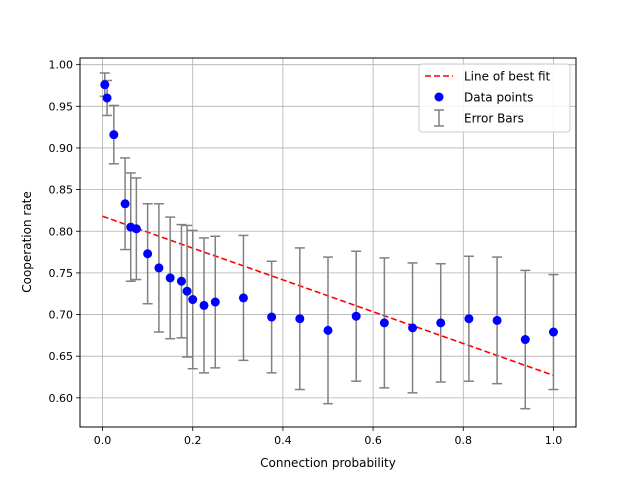 The width and height of the screenshot is (640, 485). I want to click on y-tick-label: 0.80, so click(61, 231).